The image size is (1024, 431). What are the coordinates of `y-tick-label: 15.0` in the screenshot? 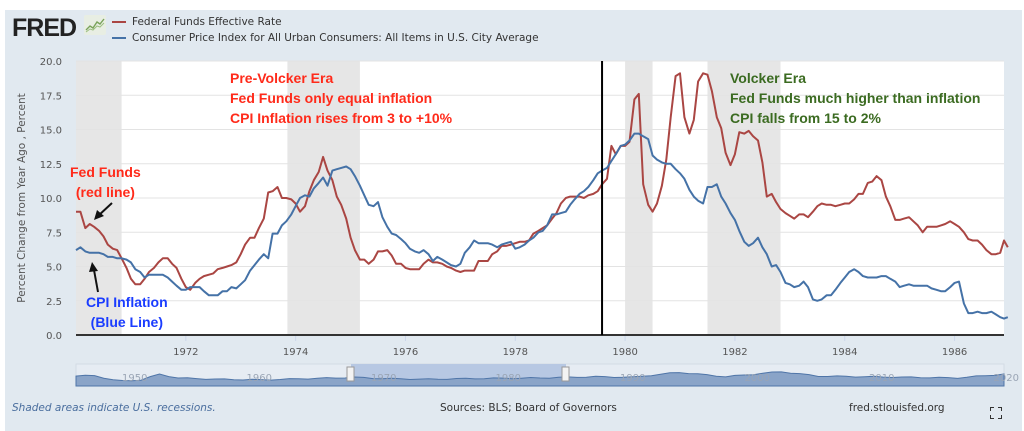 It's located at (51, 131).